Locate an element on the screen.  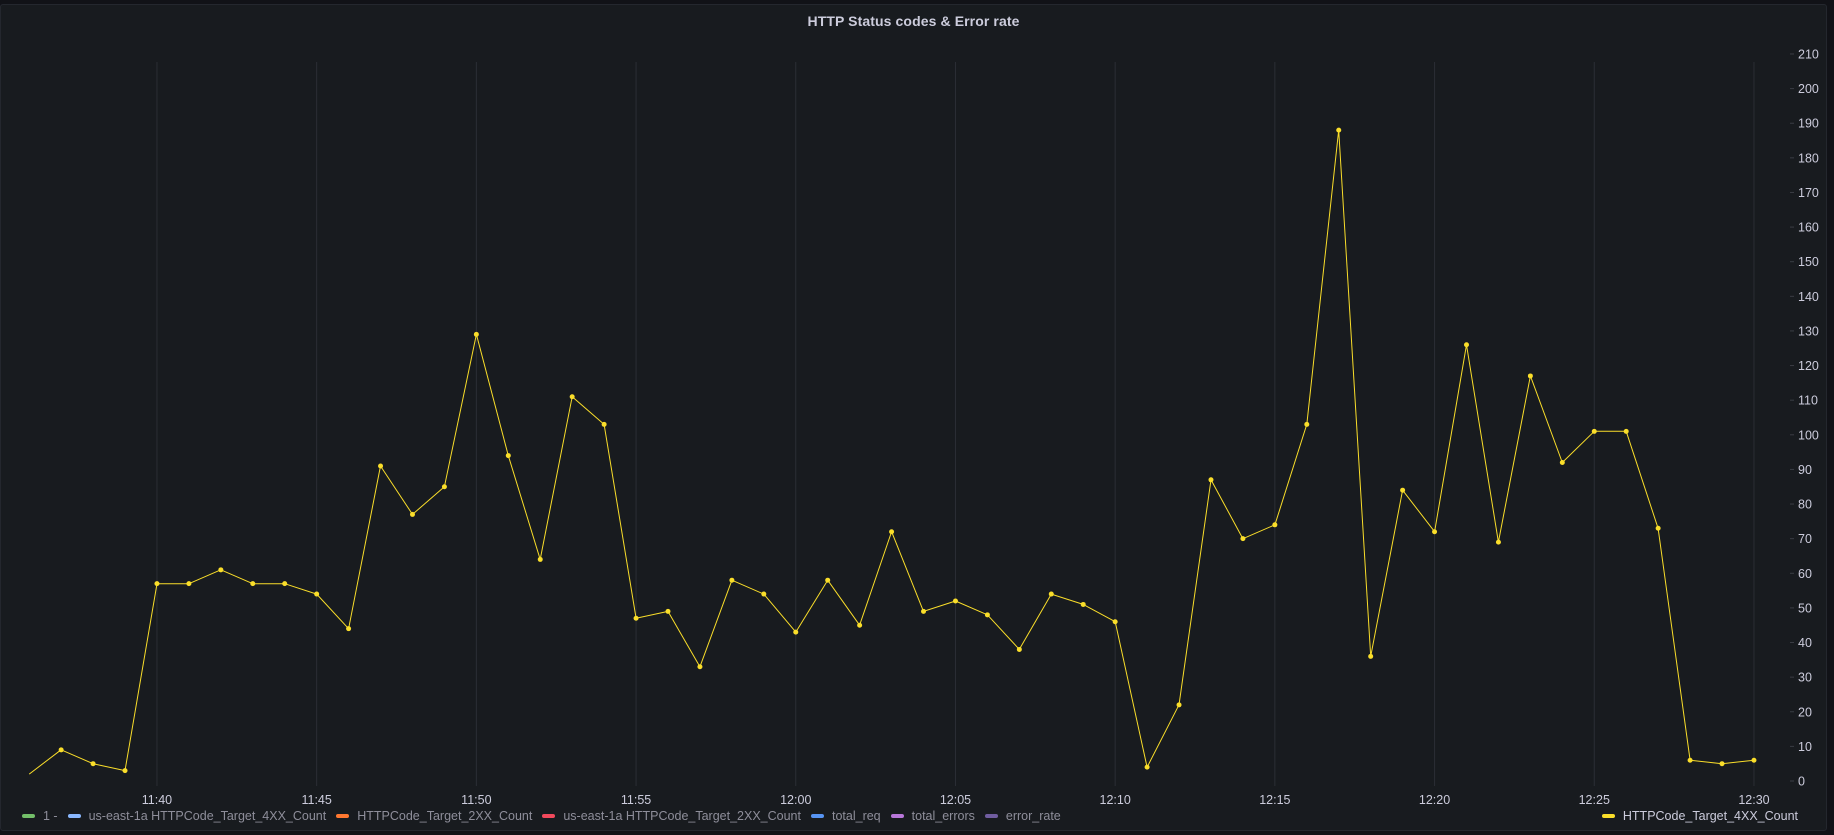
x-tick-label: 11:40 is located at coordinates (157, 800).